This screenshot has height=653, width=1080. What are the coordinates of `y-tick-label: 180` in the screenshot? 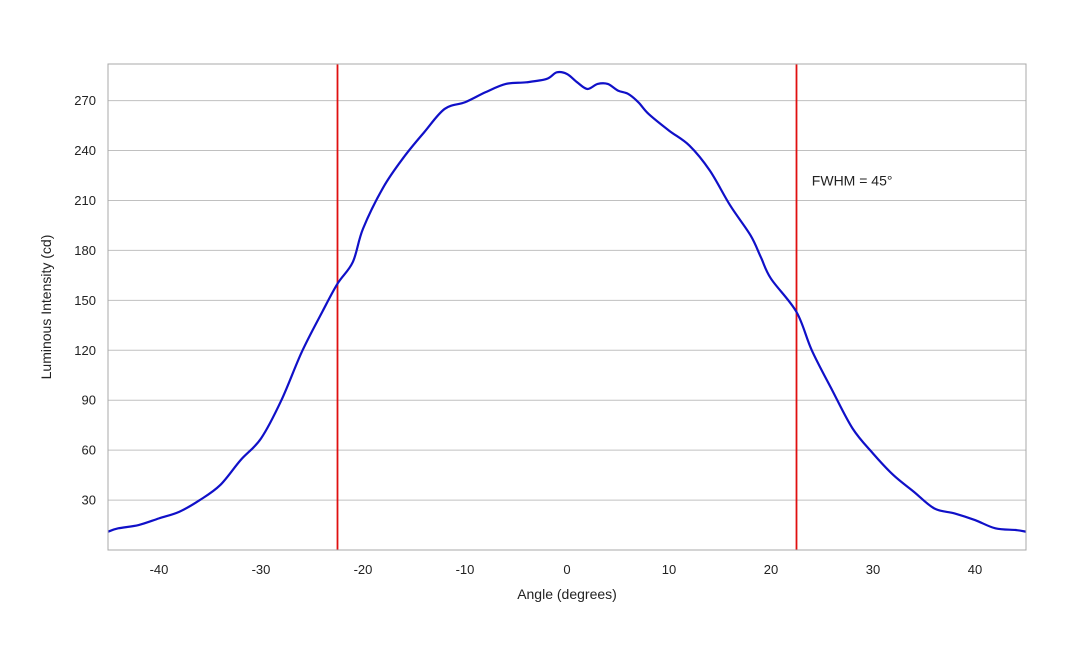 It's located at (85, 250).